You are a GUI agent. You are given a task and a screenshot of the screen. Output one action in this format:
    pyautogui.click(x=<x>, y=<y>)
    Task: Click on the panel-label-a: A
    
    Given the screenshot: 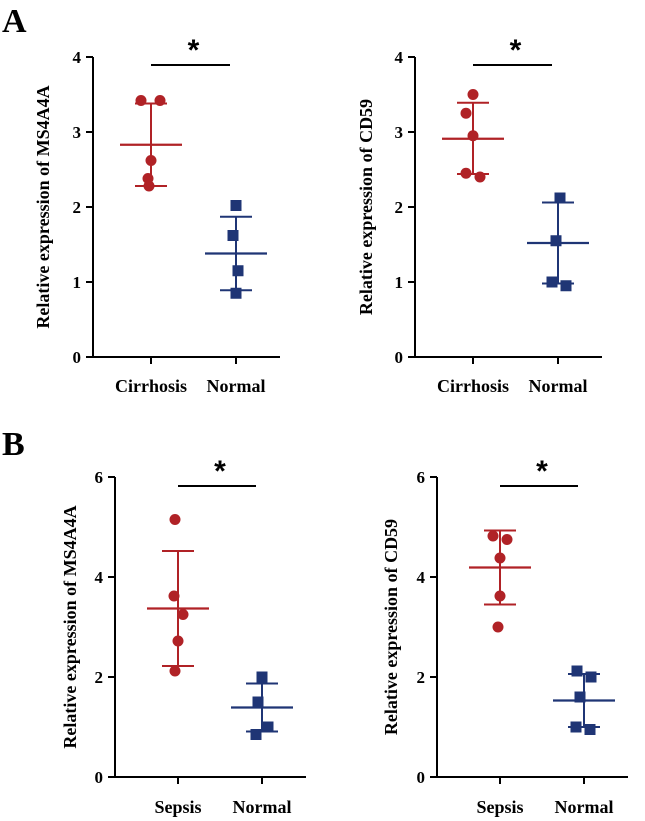 What is the action you would take?
    pyautogui.click(x=14, y=21)
    